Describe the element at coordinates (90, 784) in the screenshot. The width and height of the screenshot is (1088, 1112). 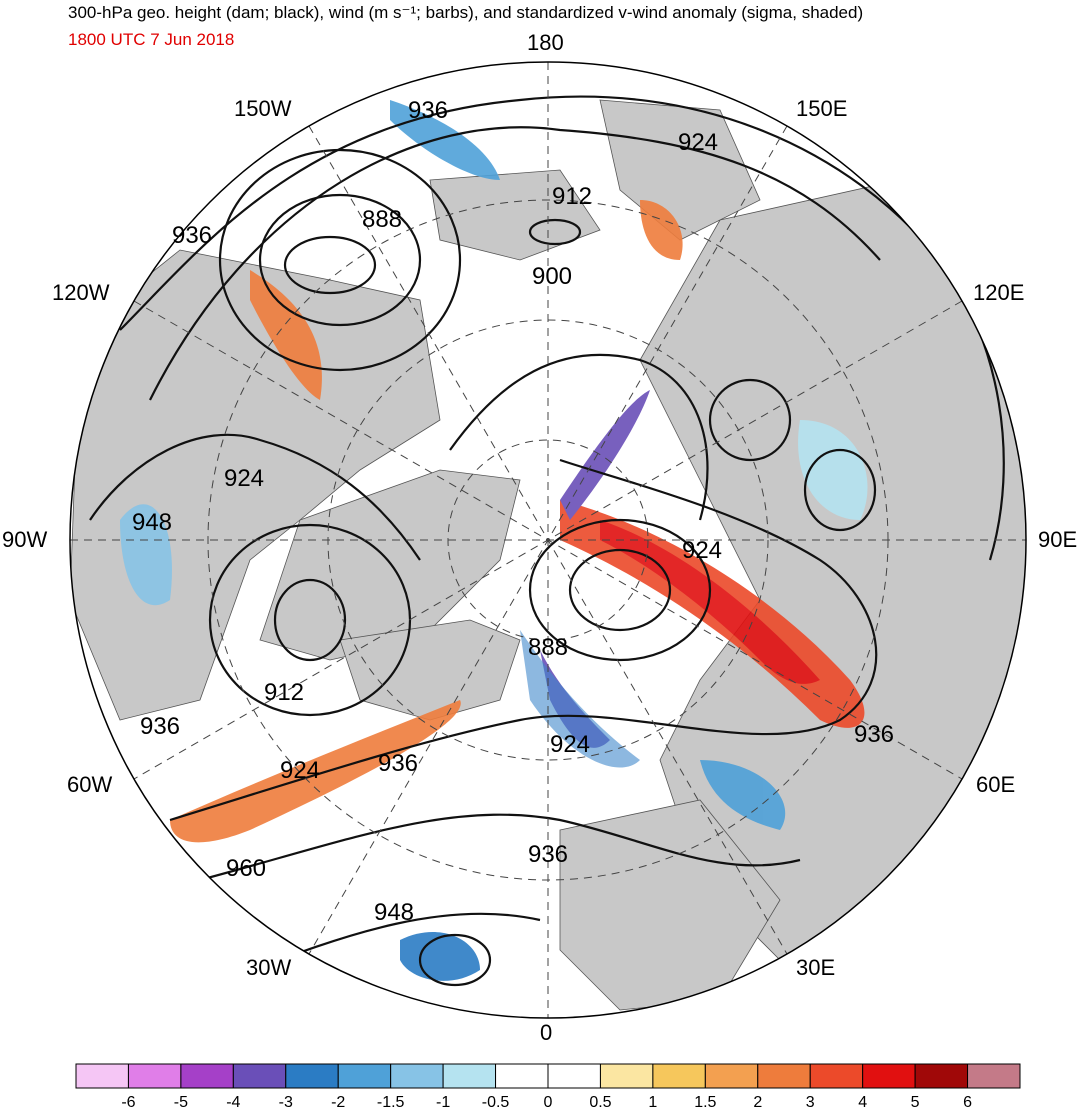
I see `lon-label-60w: 60W` at that location.